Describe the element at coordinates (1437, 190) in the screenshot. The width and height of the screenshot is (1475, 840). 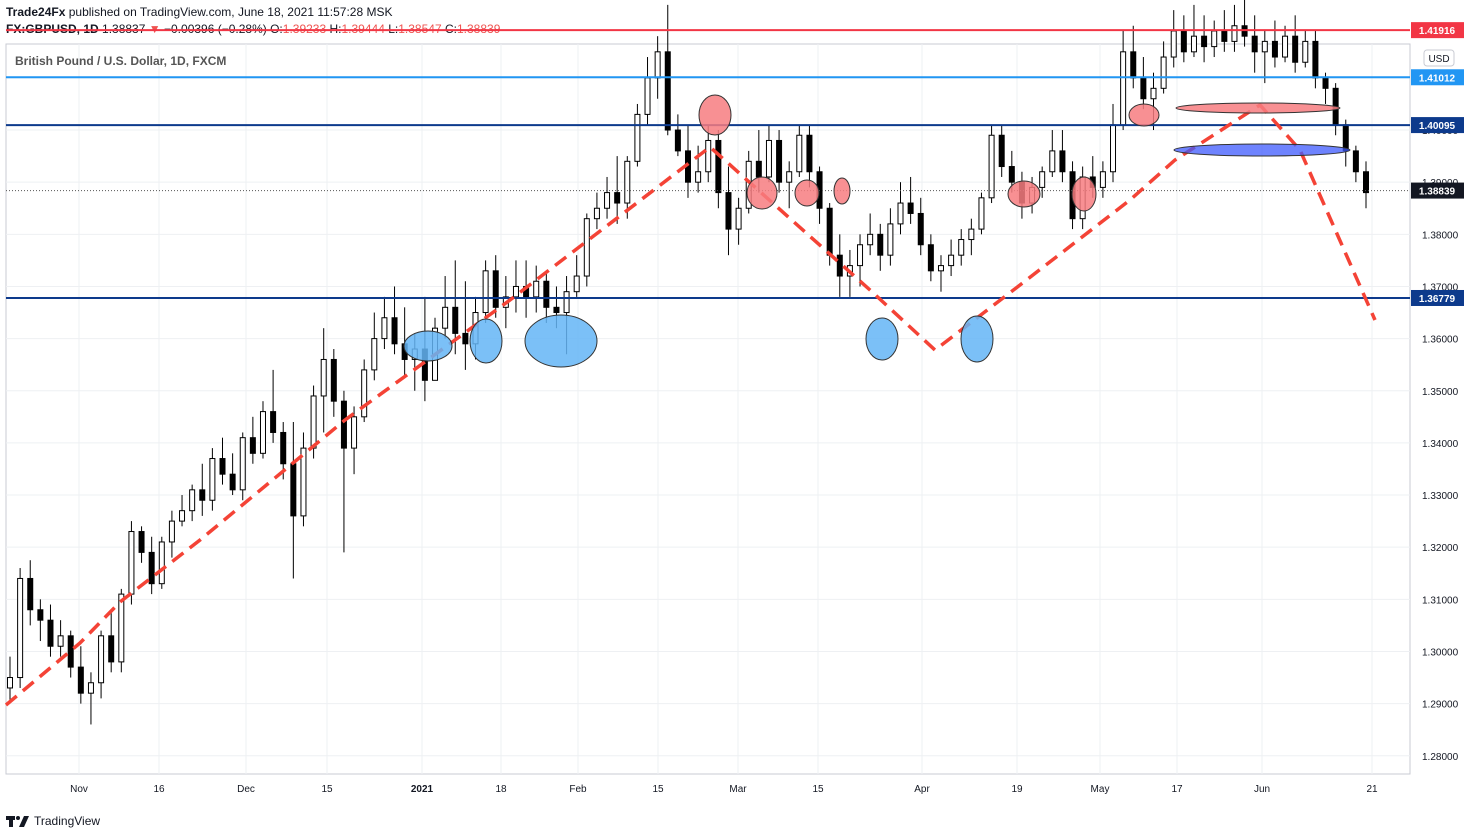
I see `last-price-box` at that location.